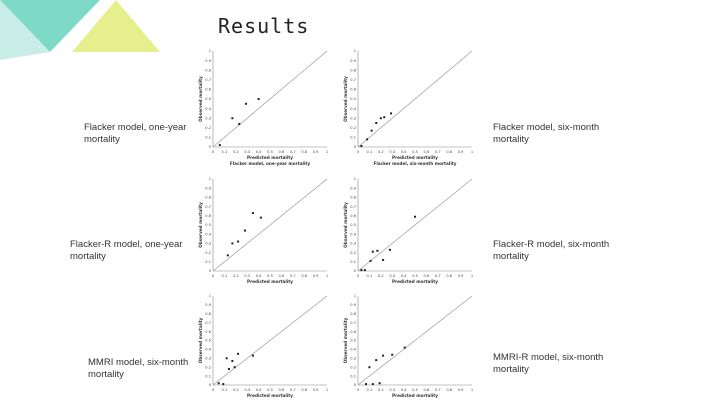 This screenshot has width=720, height=405. Describe the element at coordinates (208, 207) in the screenshot. I see `y-tick-label: 0.7` at that location.